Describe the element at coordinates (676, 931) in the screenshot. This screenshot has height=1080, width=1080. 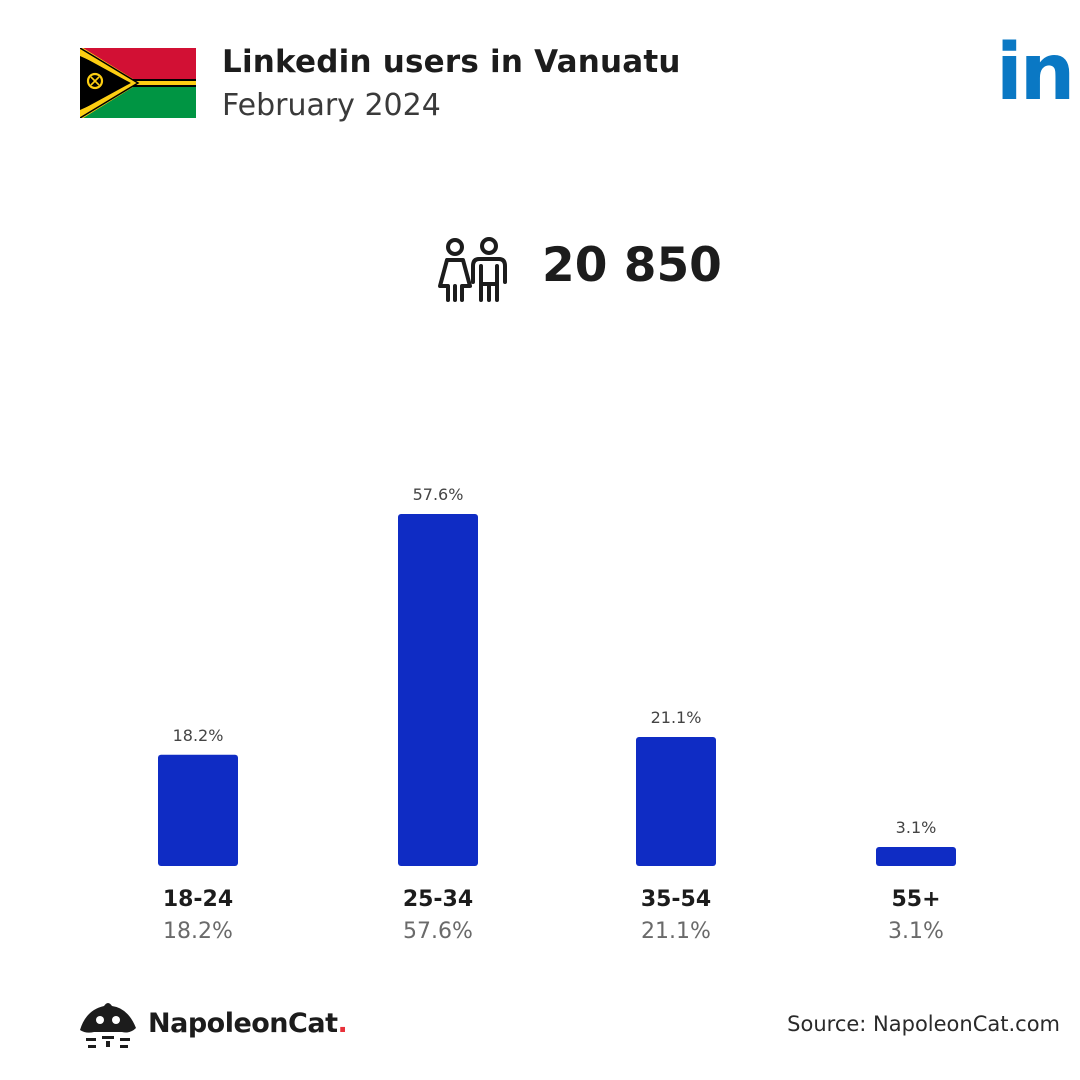
I see `category-percent-label: 21.1%` at that location.